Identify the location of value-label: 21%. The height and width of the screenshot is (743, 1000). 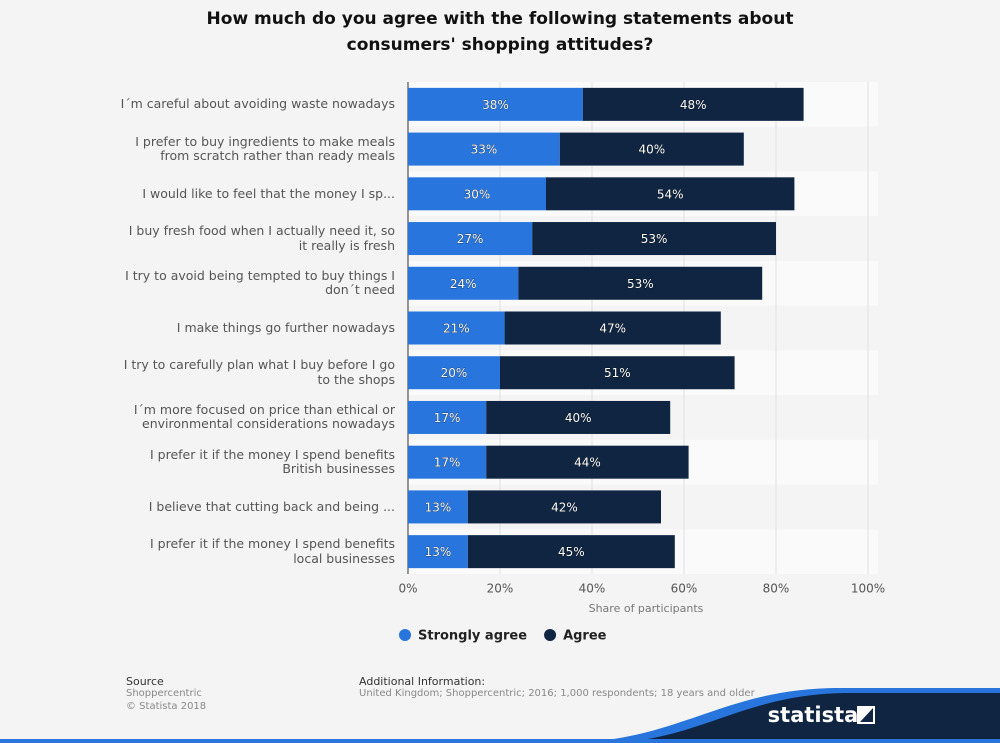
(456, 329).